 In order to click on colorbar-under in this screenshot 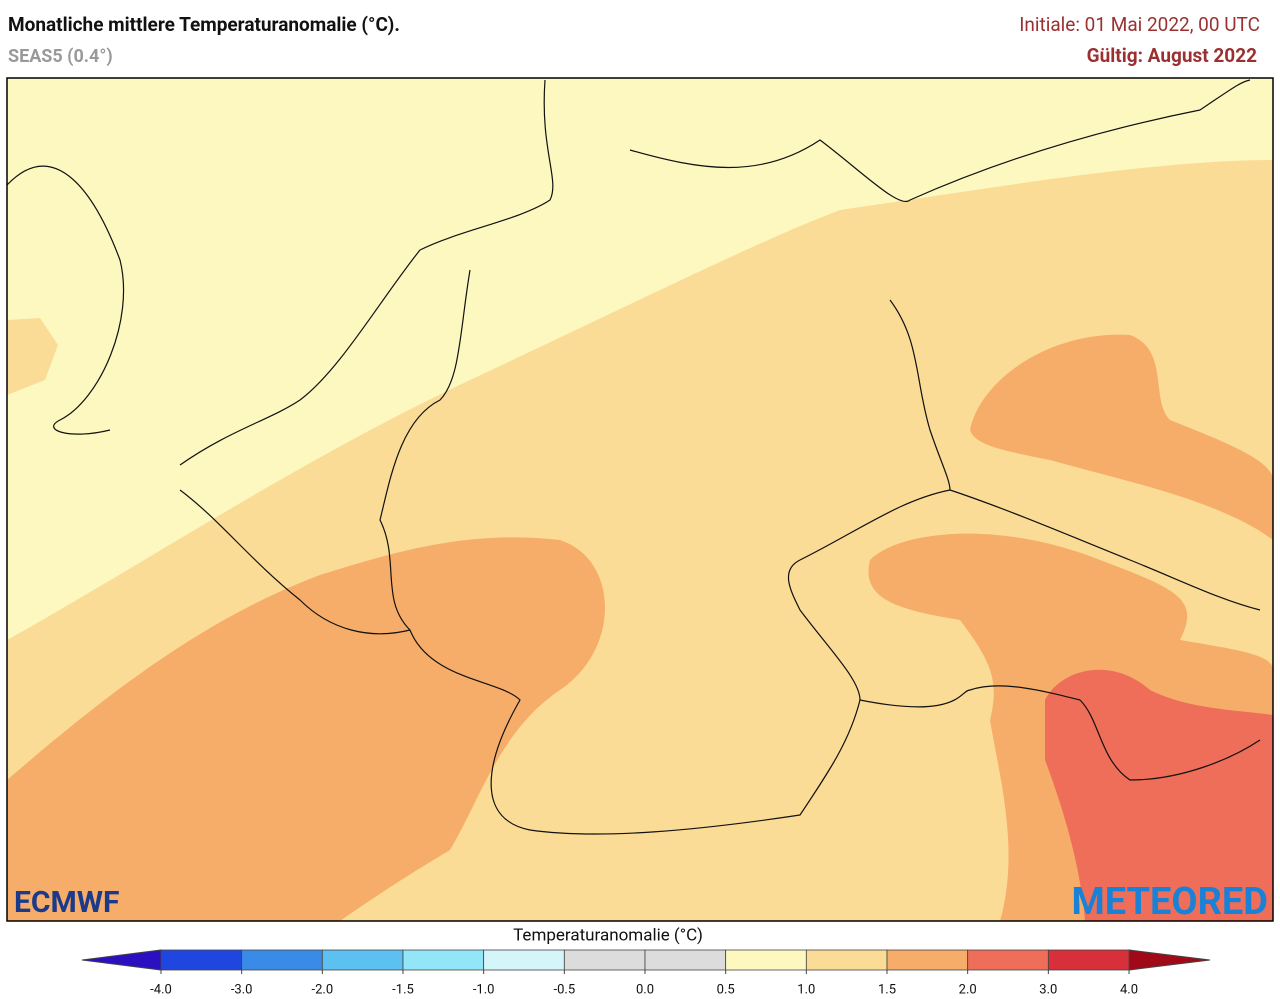, I will do `click(121, 960)`.